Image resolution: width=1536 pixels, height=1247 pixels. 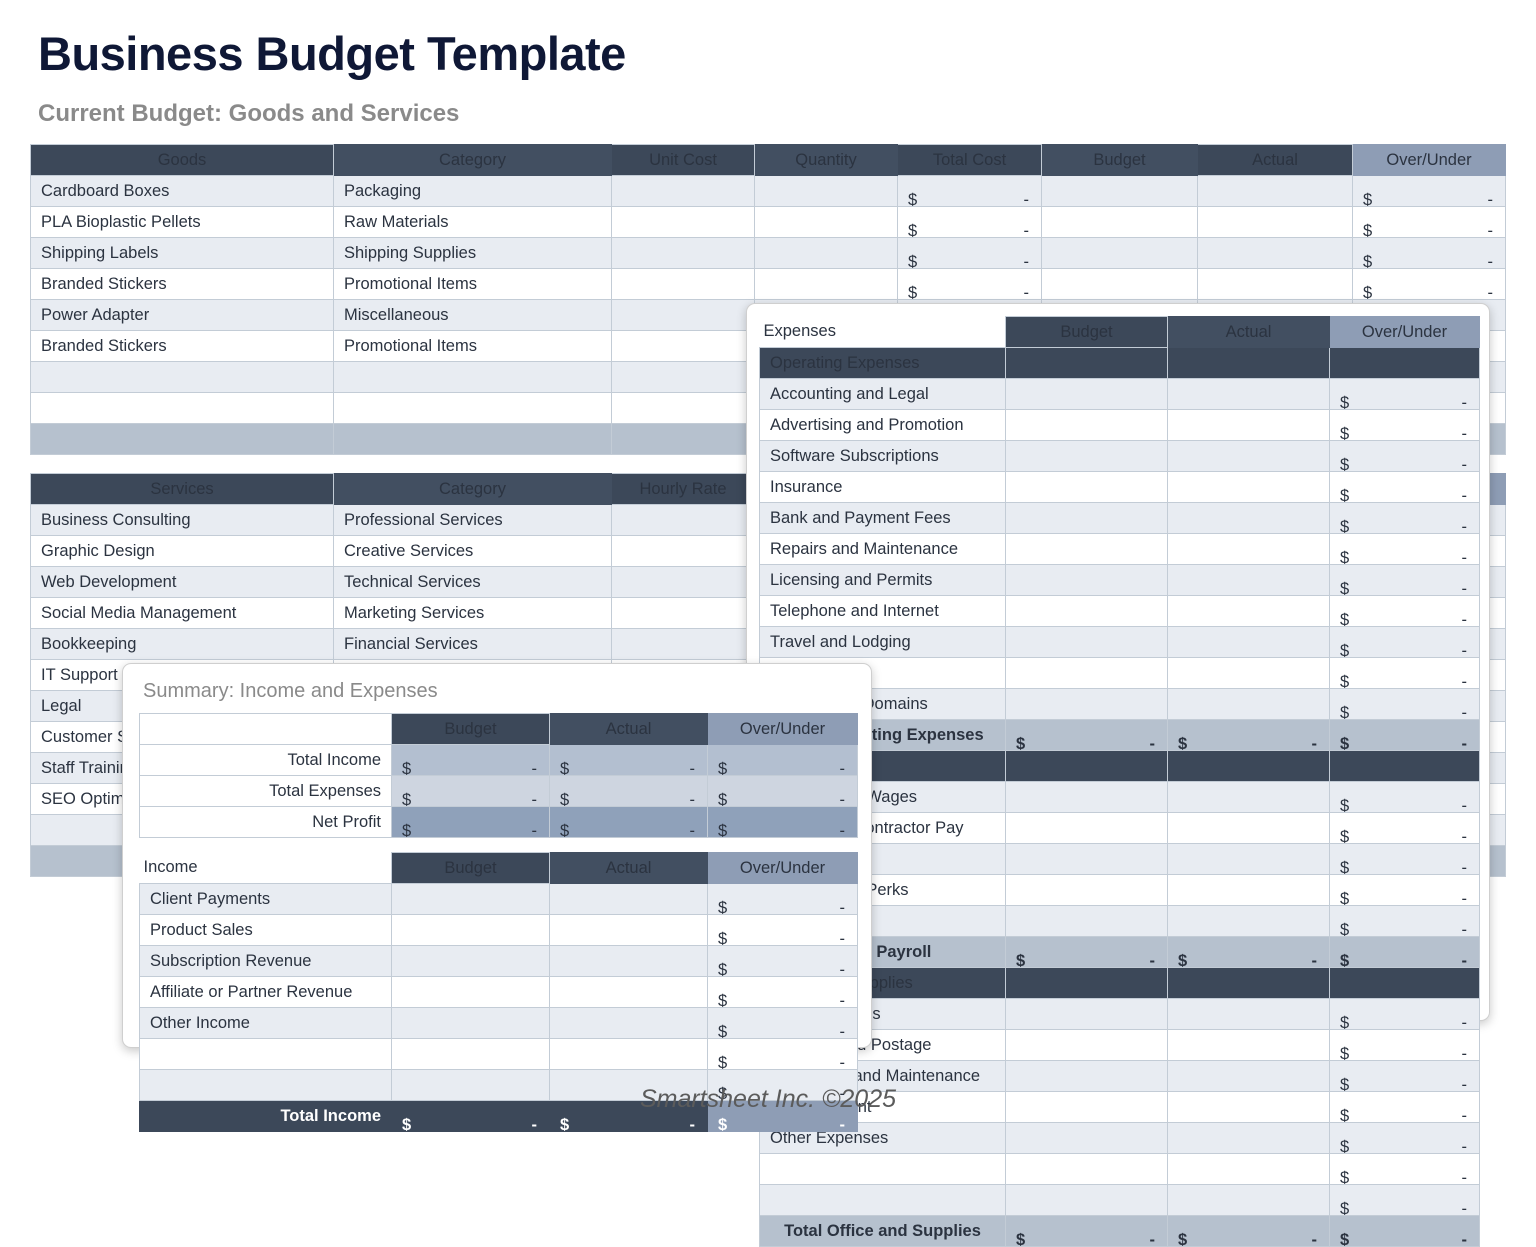 I want to click on goods-col-total-cost: Total Cost, so click(x=969, y=160).